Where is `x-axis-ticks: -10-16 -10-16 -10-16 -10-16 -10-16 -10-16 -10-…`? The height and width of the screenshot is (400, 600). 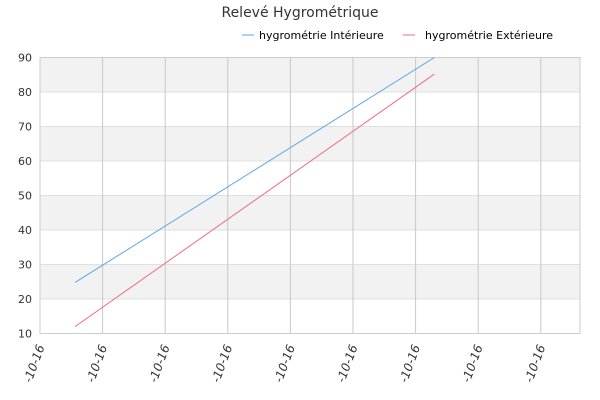 x-axis-ticks: -10-16 -10-16 -10-16 -10-16 -10-16 -10-16 -10-… is located at coordinates (284, 363).